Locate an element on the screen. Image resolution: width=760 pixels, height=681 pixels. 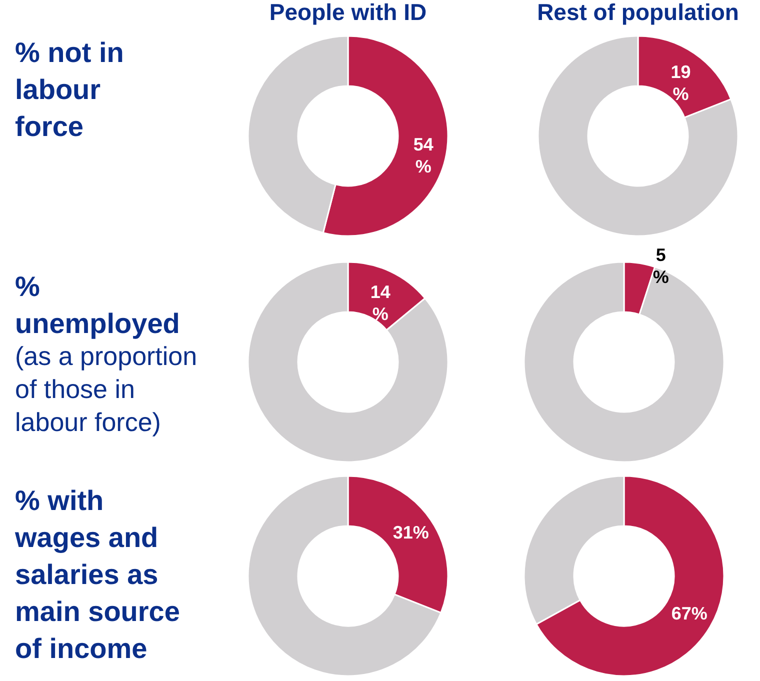
text: % unemployed is located at coordinates (97, 305).